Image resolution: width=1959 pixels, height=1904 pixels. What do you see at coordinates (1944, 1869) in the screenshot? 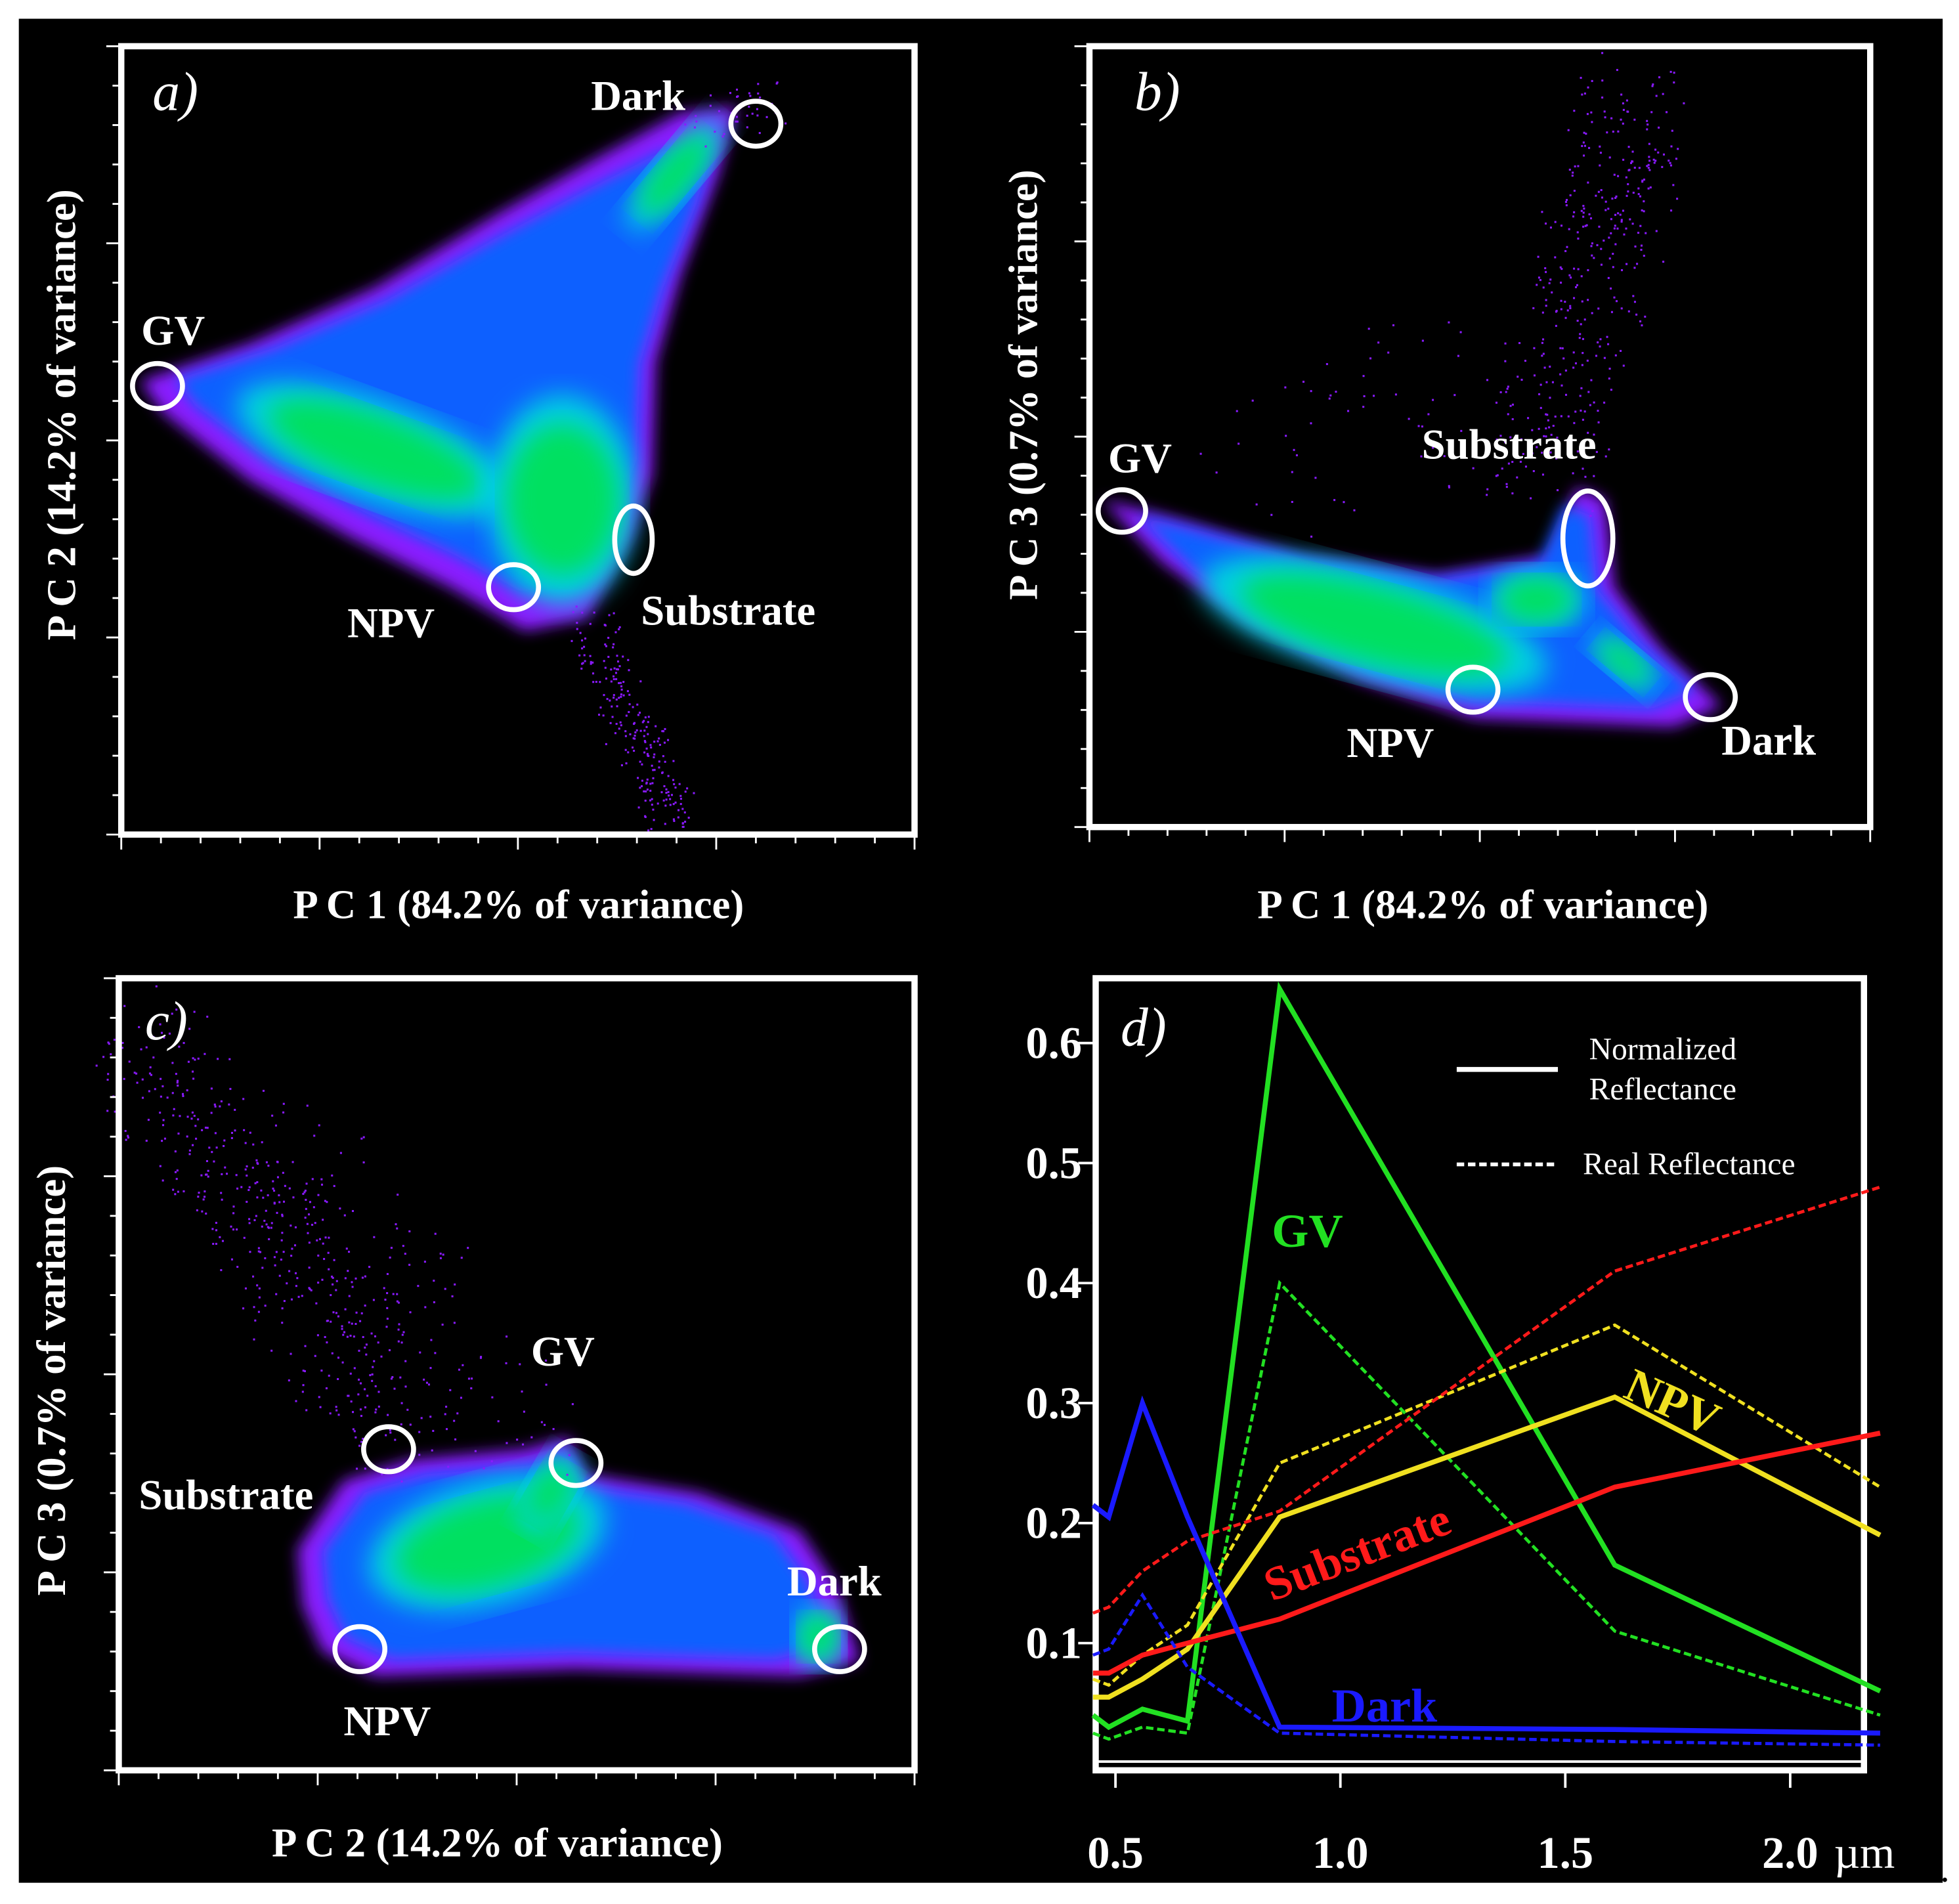
I see `trailing-period: .` at bounding box center [1944, 1869].